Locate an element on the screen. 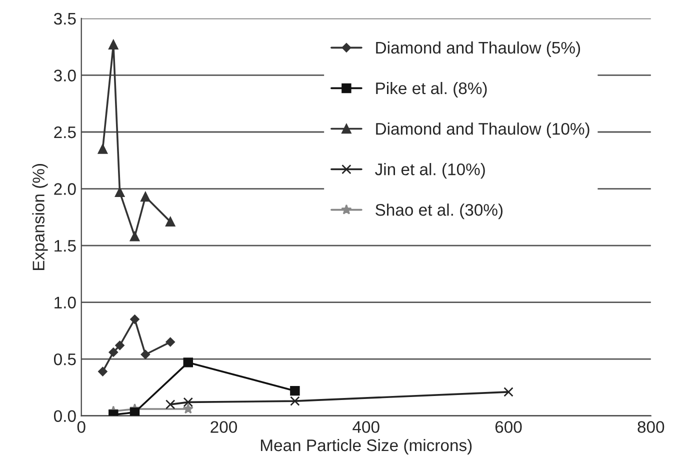 This screenshot has height=462, width=678. y-tick-label: 2.0 is located at coordinates (65, 189).